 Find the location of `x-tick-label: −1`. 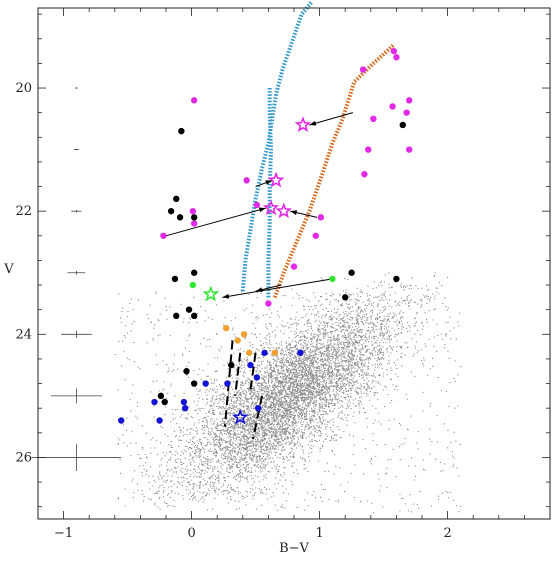

x-tick-label: −1 is located at coordinates (63, 533).